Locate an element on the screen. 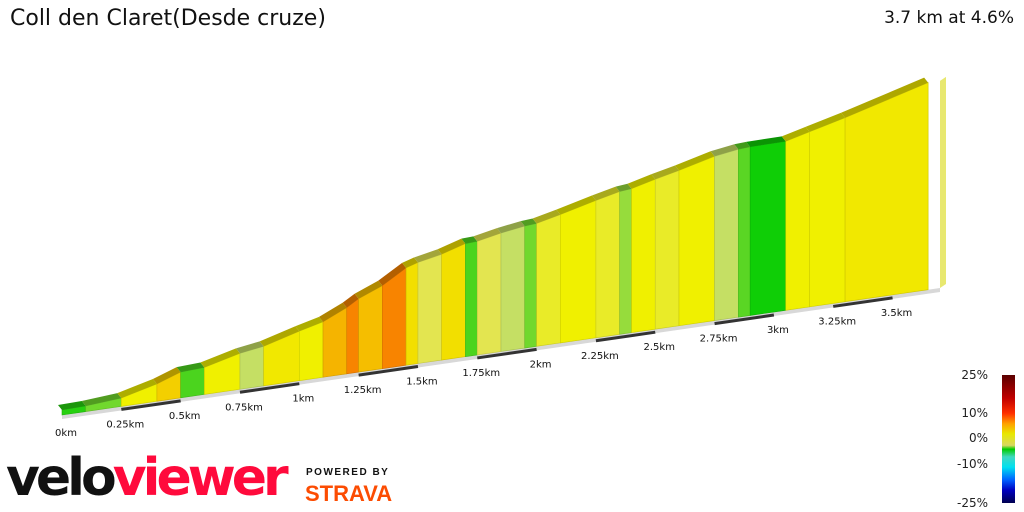 Image resolution: width=1024 pixels, height=512 pixels. legend-color-bar is located at coordinates (1008, 439).